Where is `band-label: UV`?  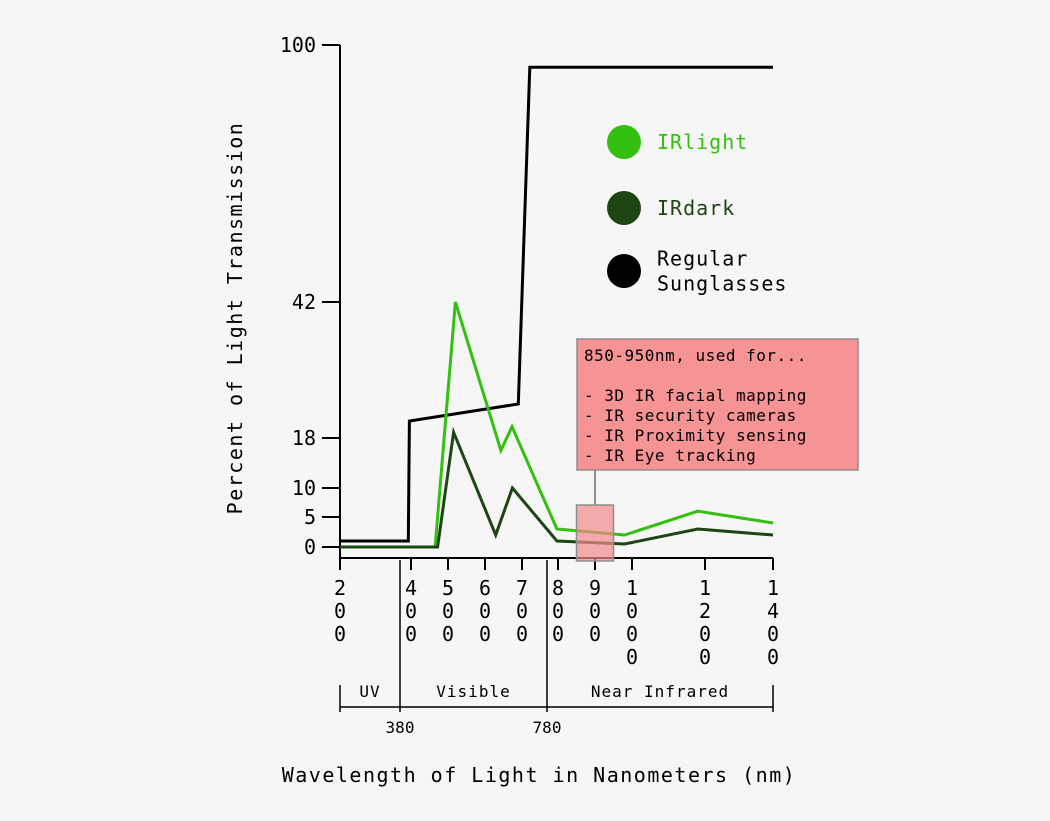
band-label: UV is located at coordinates (369, 691).